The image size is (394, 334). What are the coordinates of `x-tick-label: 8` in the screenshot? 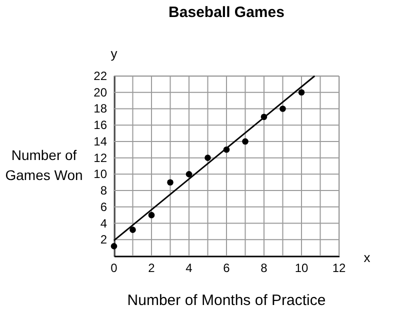 It's located at (264, 268).